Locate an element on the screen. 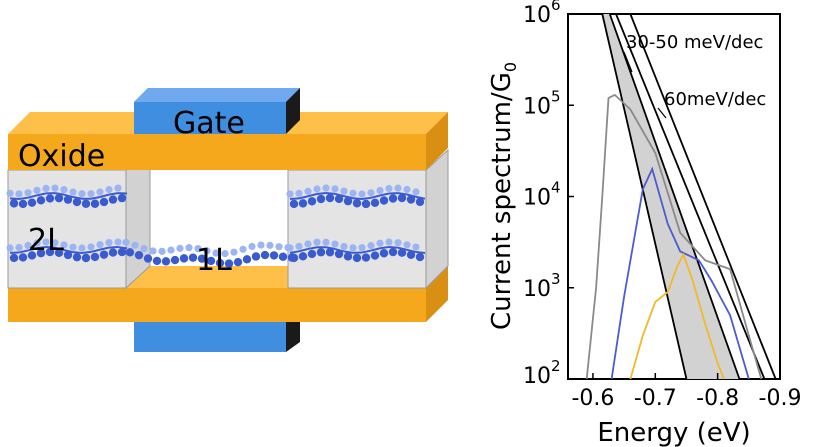 The image size is (819, 447). channel-label: 1L is located at coordinates (214, 260).